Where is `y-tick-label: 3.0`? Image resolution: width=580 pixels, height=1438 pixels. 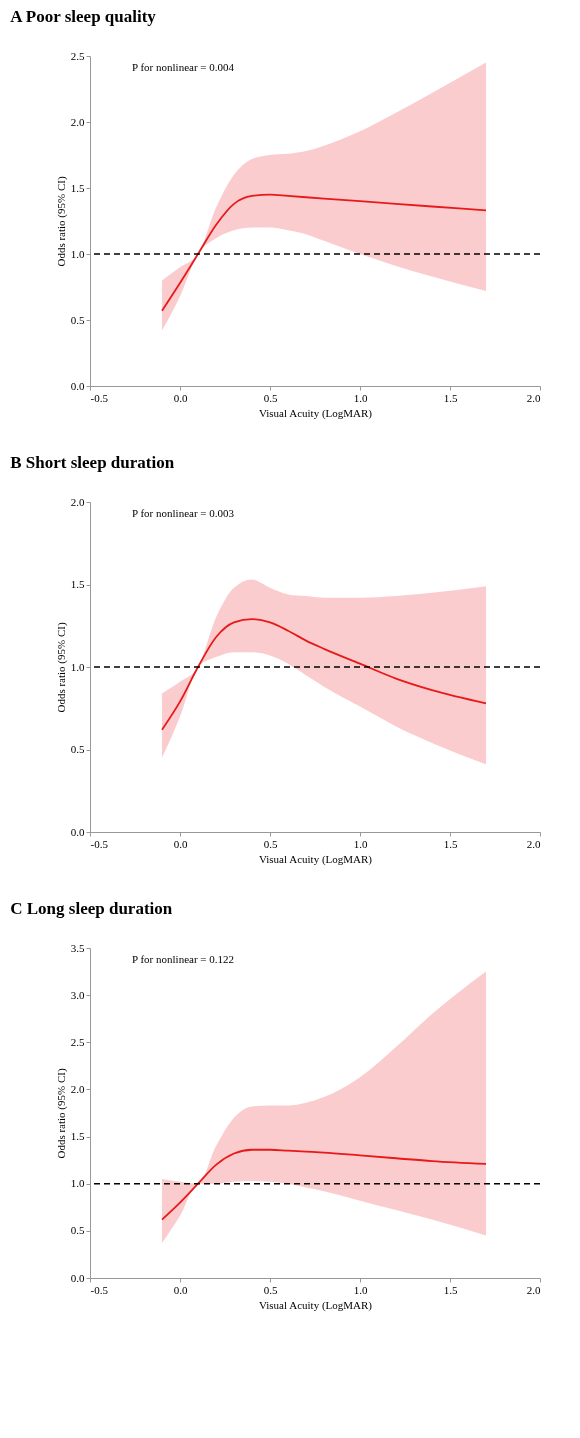 y-tick-label: 3.0 is located at coordinates (77, 994).